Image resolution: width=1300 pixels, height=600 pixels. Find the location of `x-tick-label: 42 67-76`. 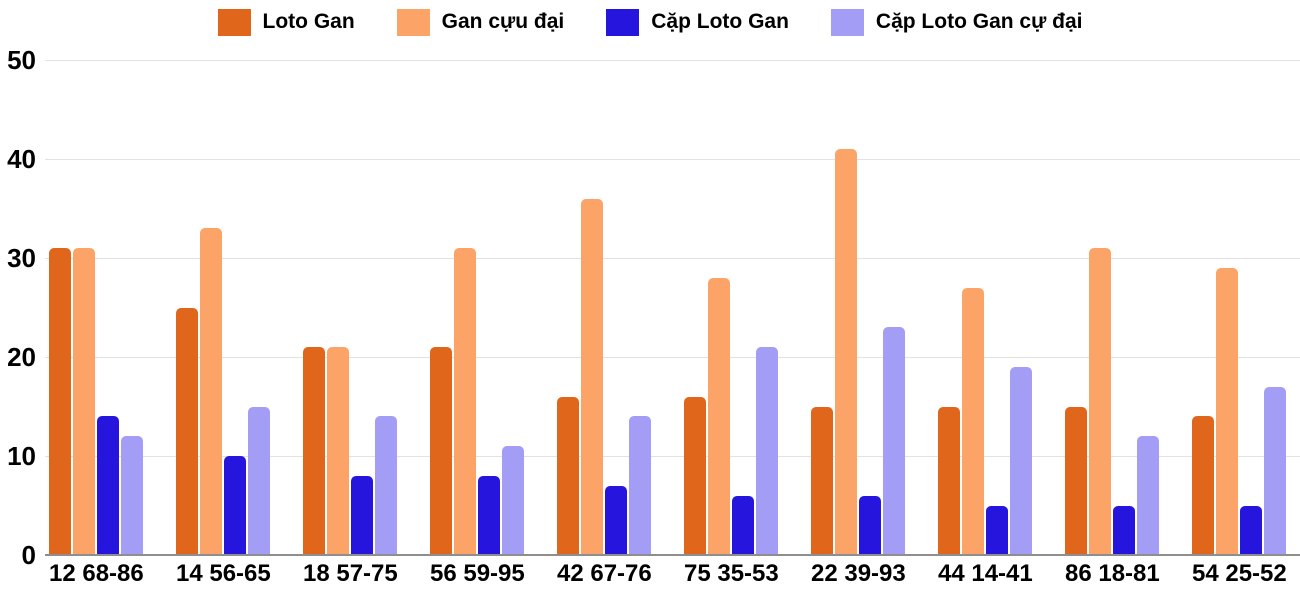

x-tick-label: 42 67-76 is located at coordinates (604, 573).